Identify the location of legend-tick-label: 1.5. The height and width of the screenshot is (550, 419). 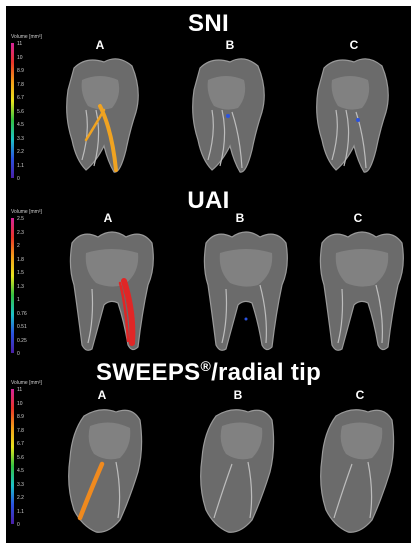
(20, 273).